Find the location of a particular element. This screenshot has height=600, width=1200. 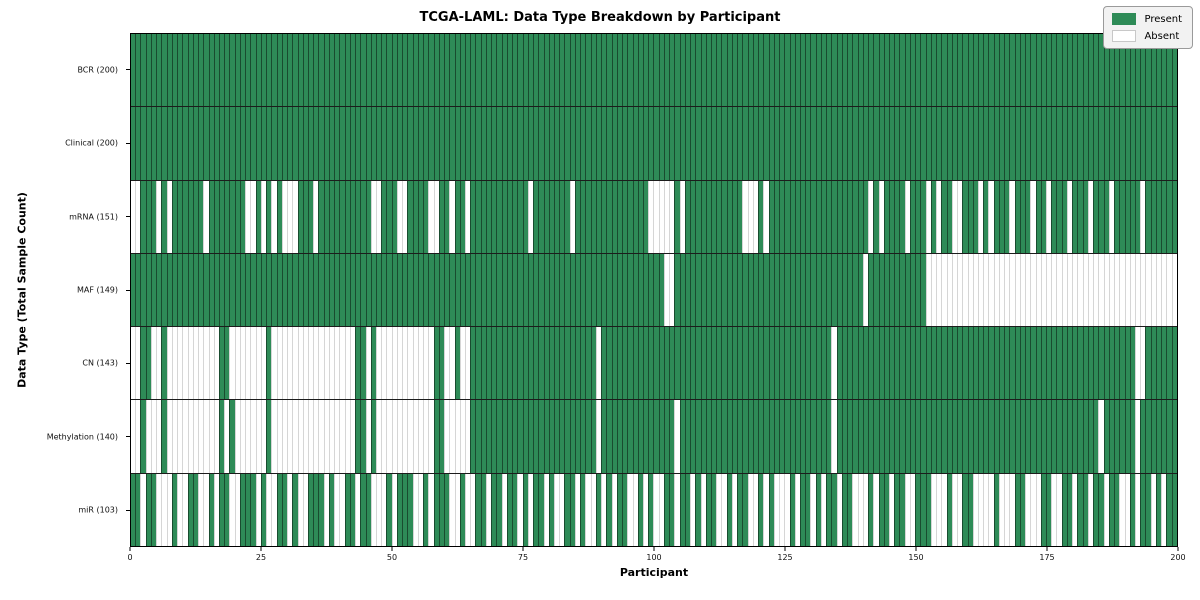

heatmap-row is located at coordinates (654, 437).